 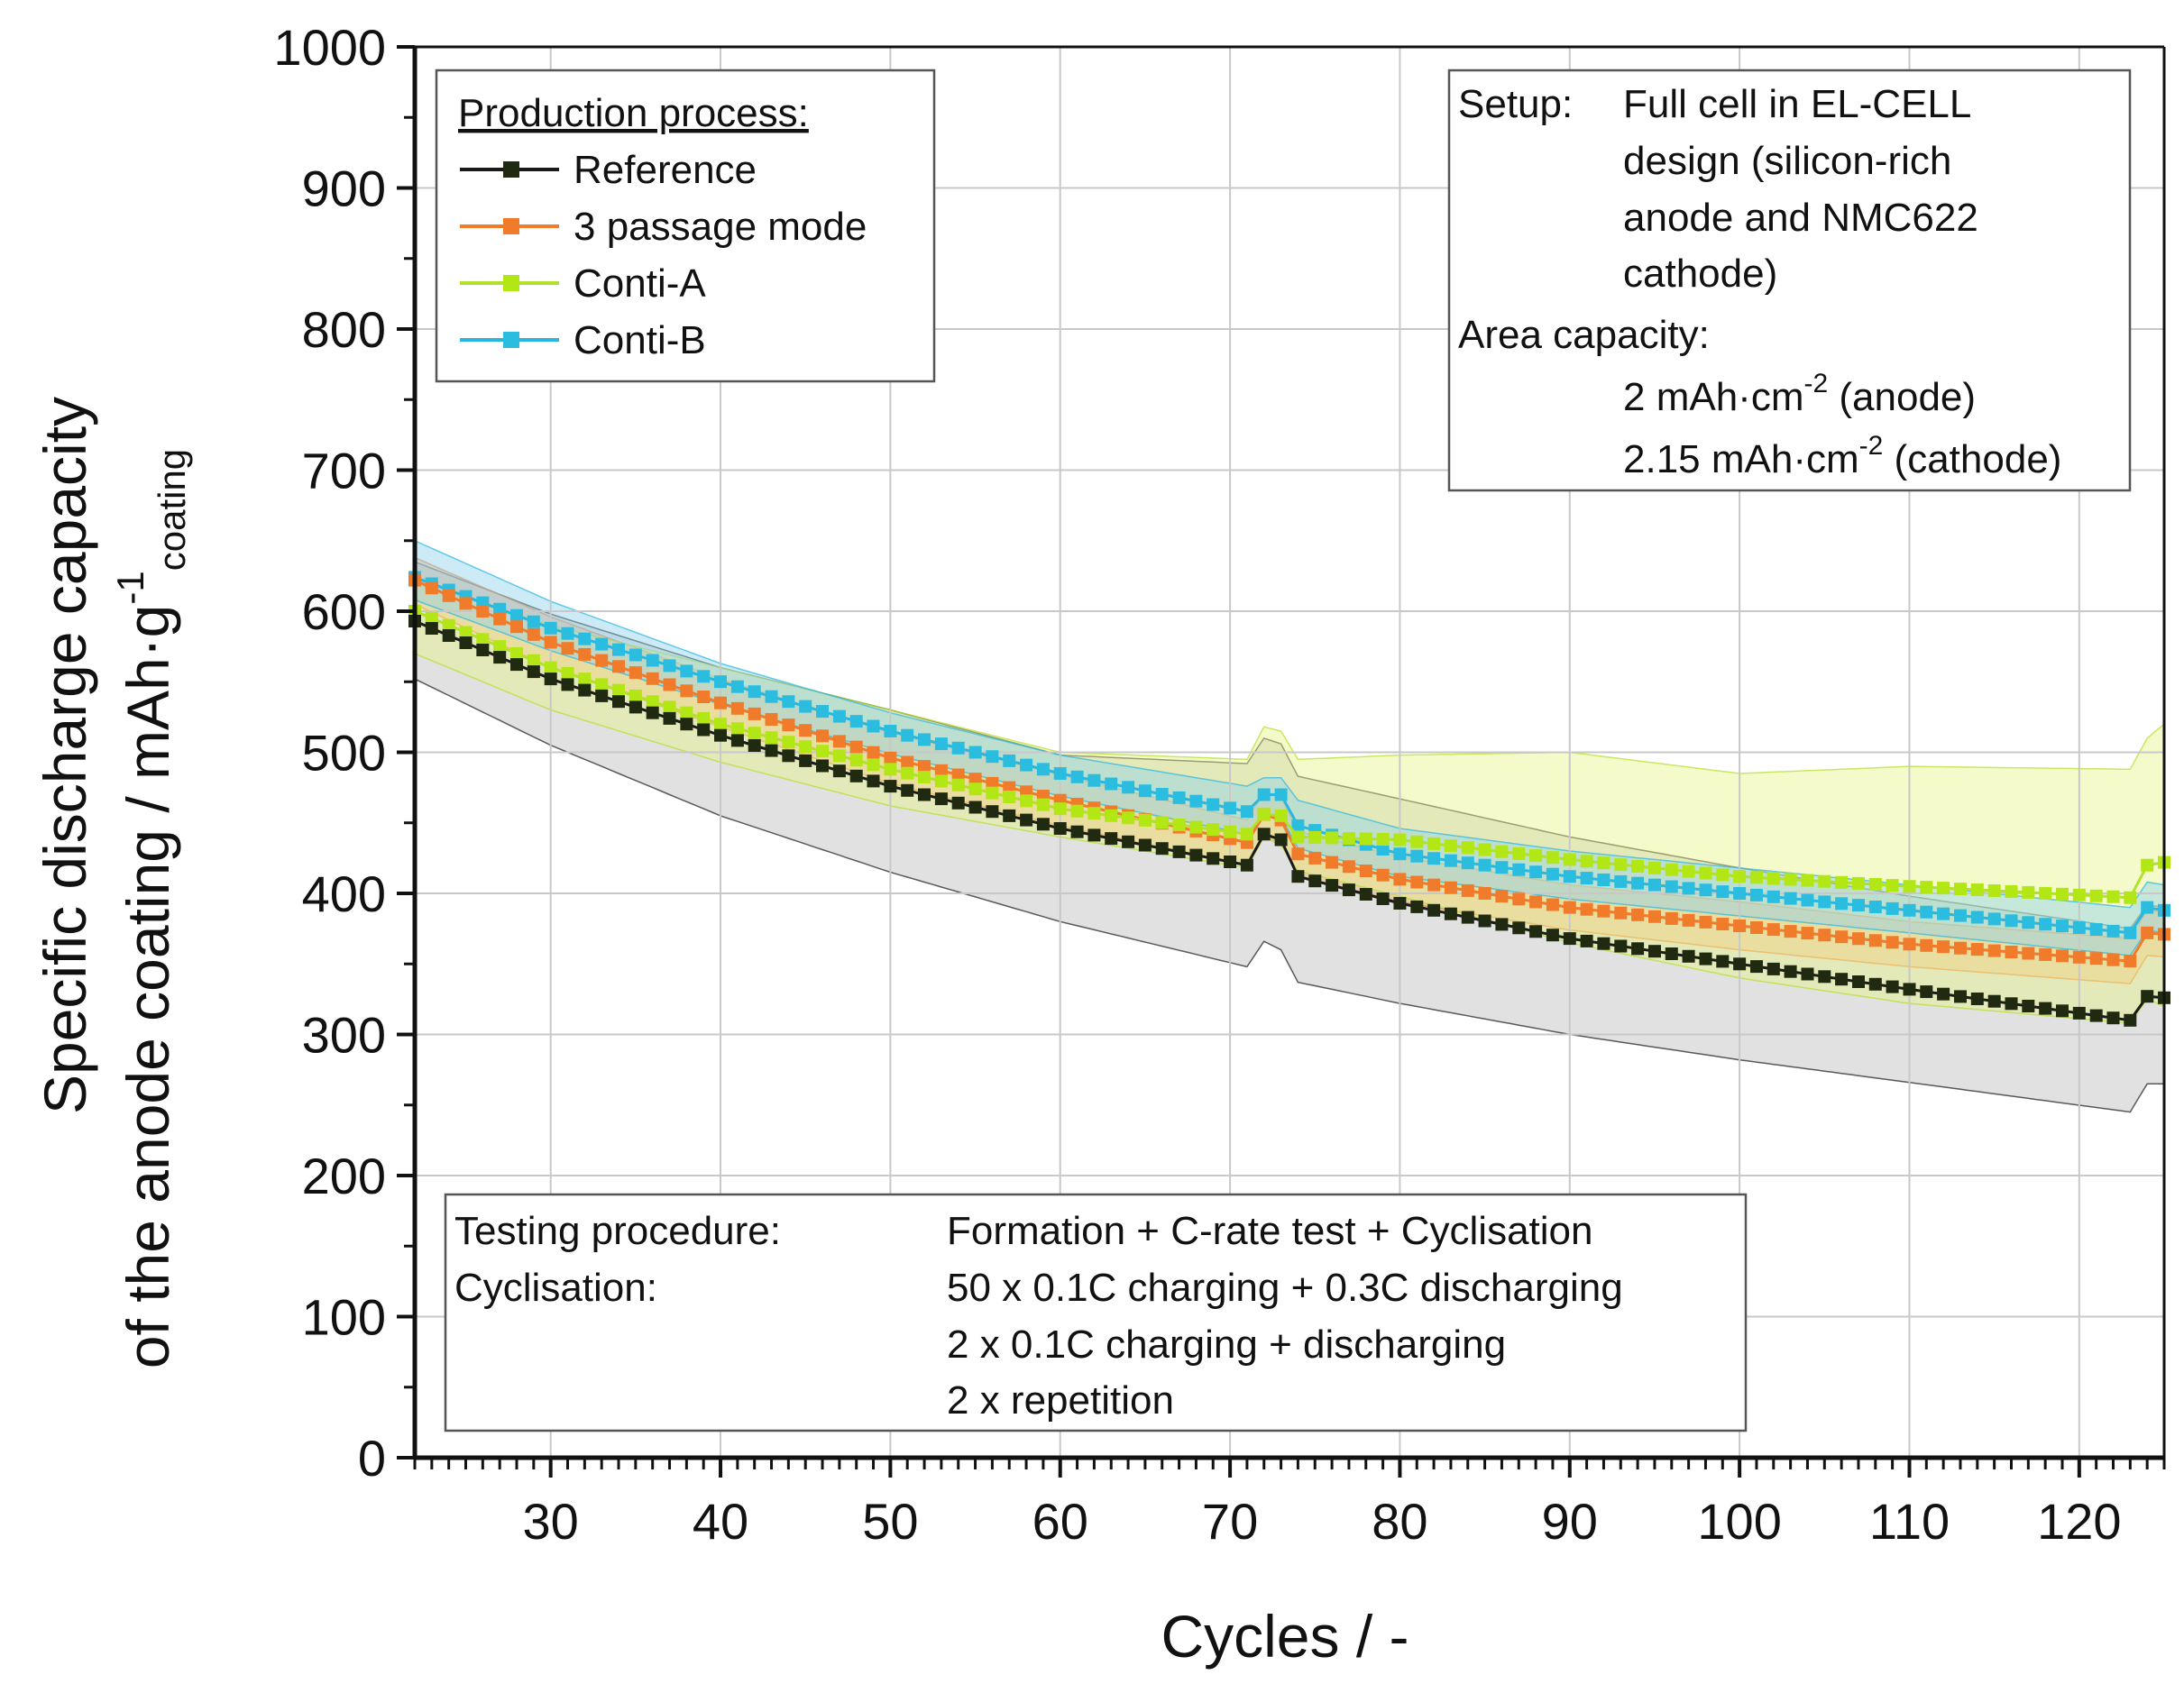 What do you see at coordinates (1061, 1401) in the screenshot?
I see `procedure-value-4: 2 x repetition` at bounding box center [1061, 1401].